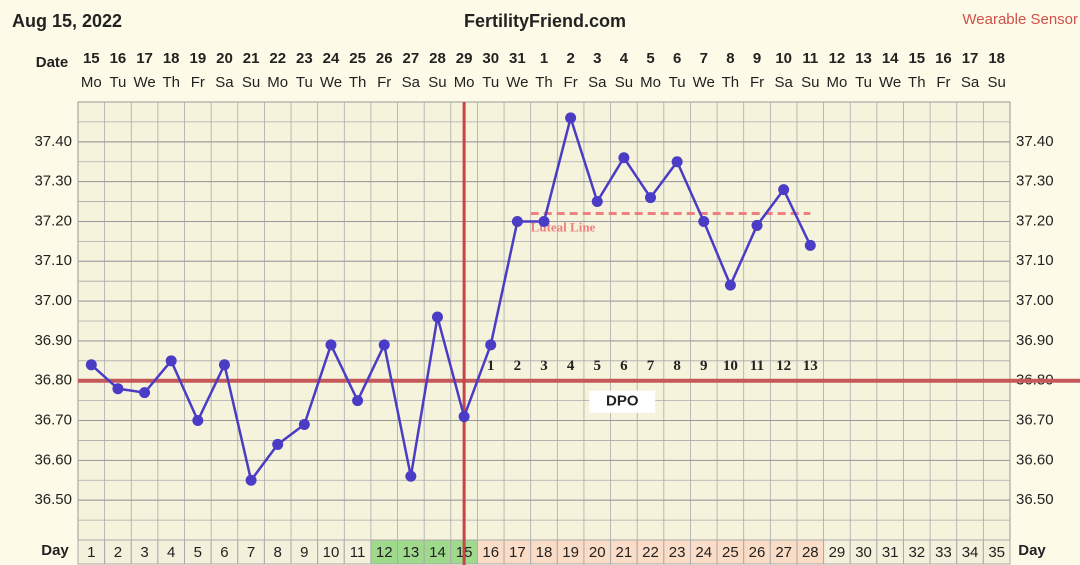 The image size is (1080, 565). Describe the element at coordinates (970, 552) in the screenshot. I see `day-label: 34` at that location.